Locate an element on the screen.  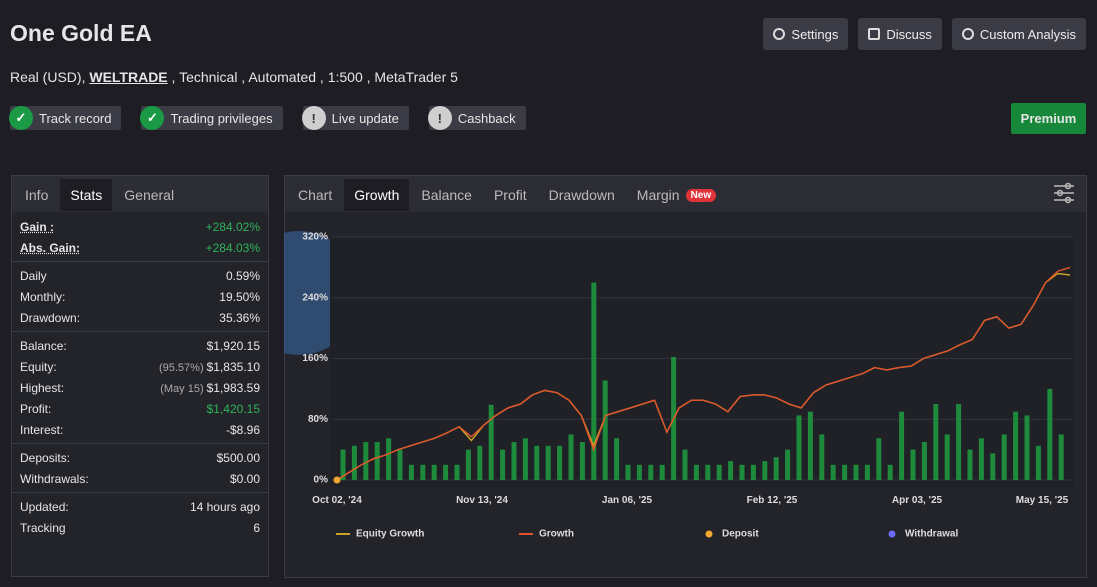
badge-label: Trading privileges is located at coordinates (221, 118).